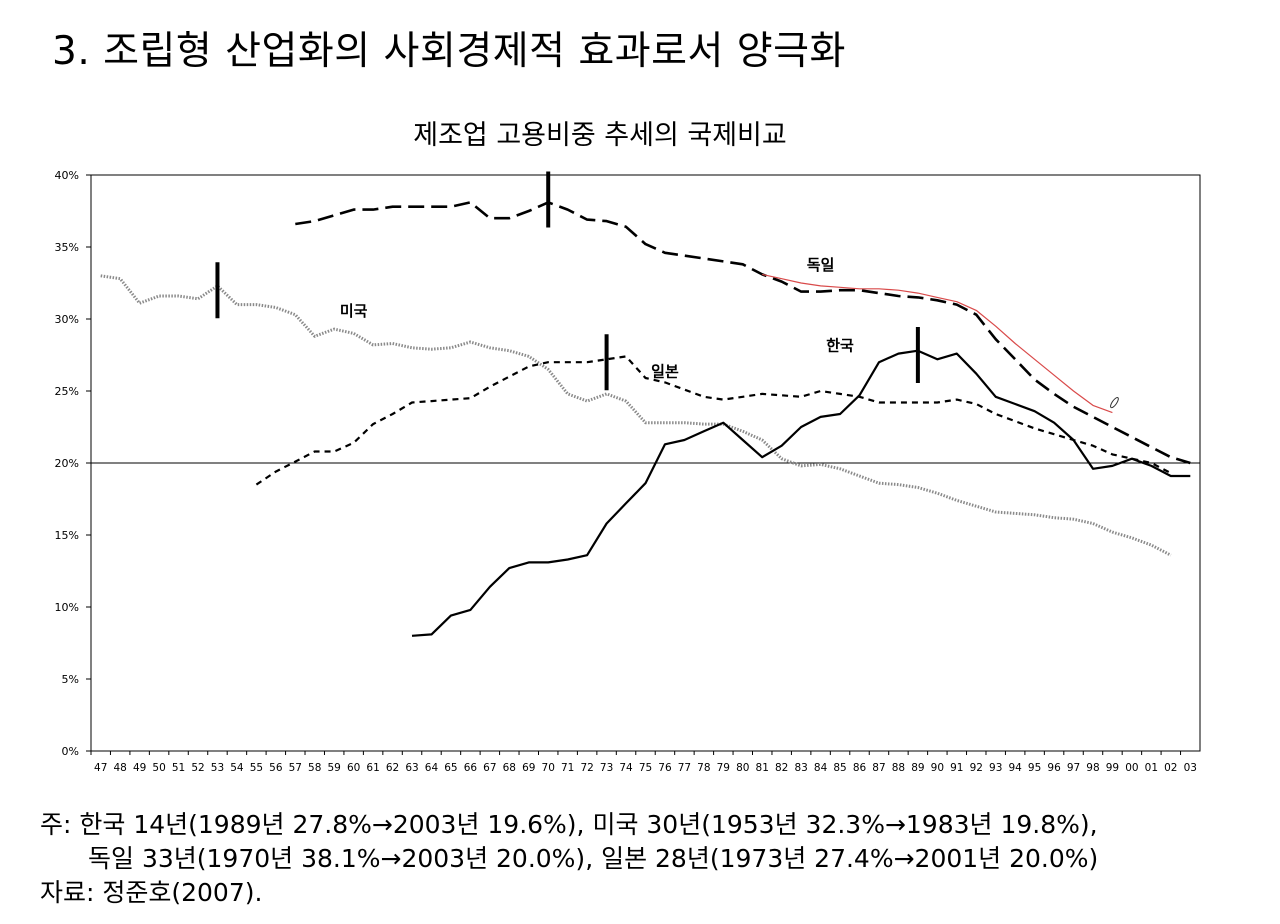 This screenshot has height=924, width=1280. What do you see at coordinates (839, 768) in the screenshot?
I see `x-tick-label: 85` at bounding box center [839, 768].